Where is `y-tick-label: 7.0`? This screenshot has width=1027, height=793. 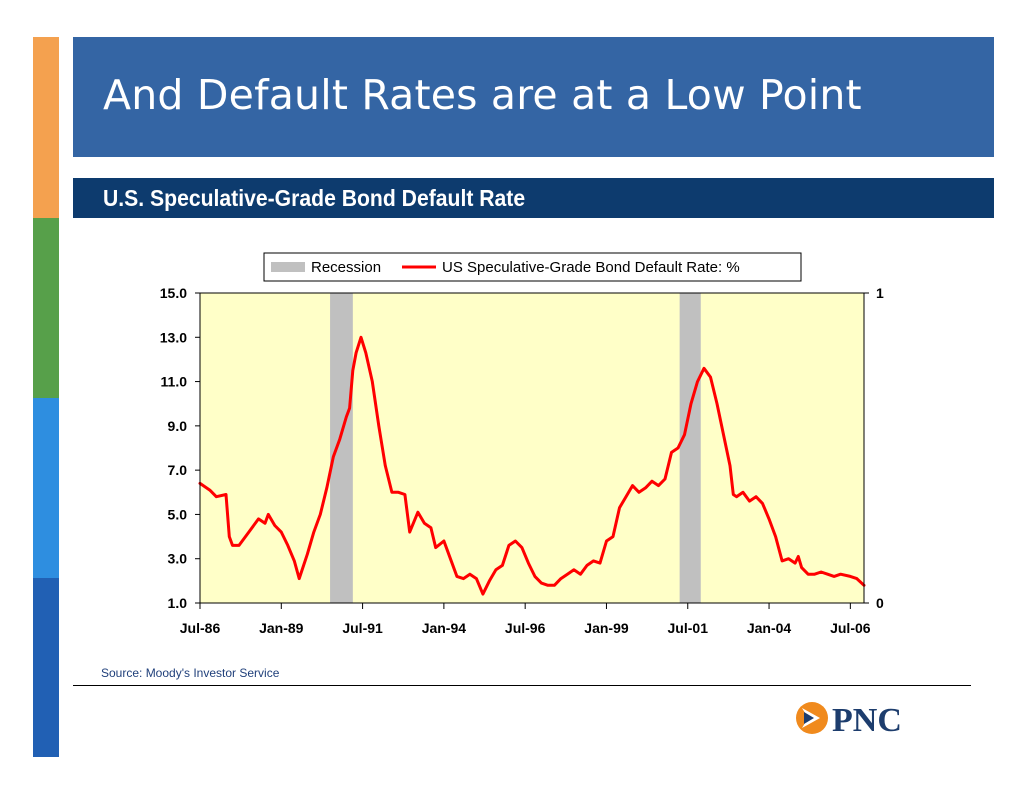 y-tick-label: 7.0 is located at coordinates (178, 470).